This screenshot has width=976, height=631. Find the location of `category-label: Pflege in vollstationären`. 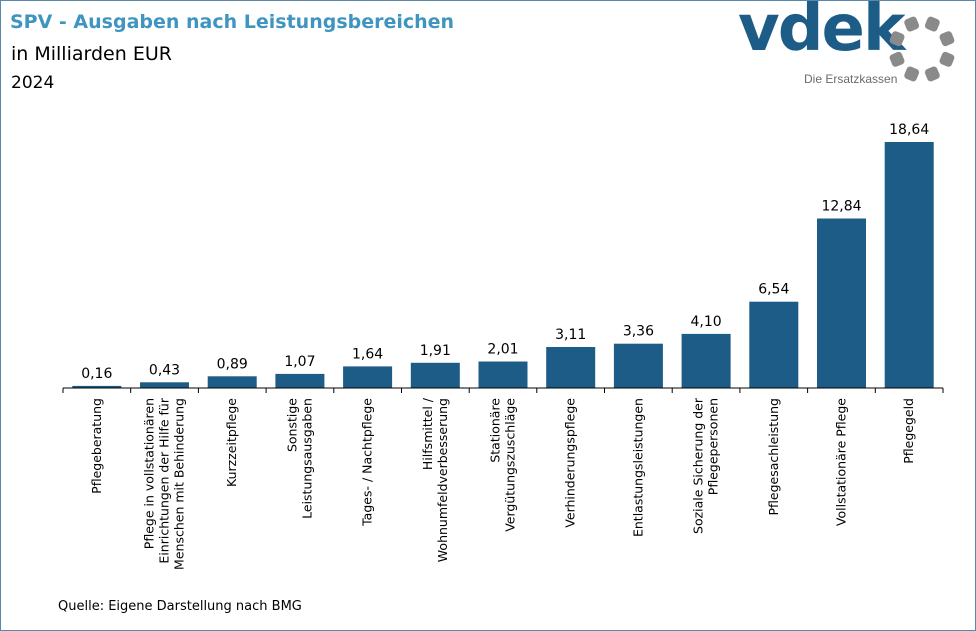

category-label: Pflege in vollstationären is located at coordinates (149, 473).